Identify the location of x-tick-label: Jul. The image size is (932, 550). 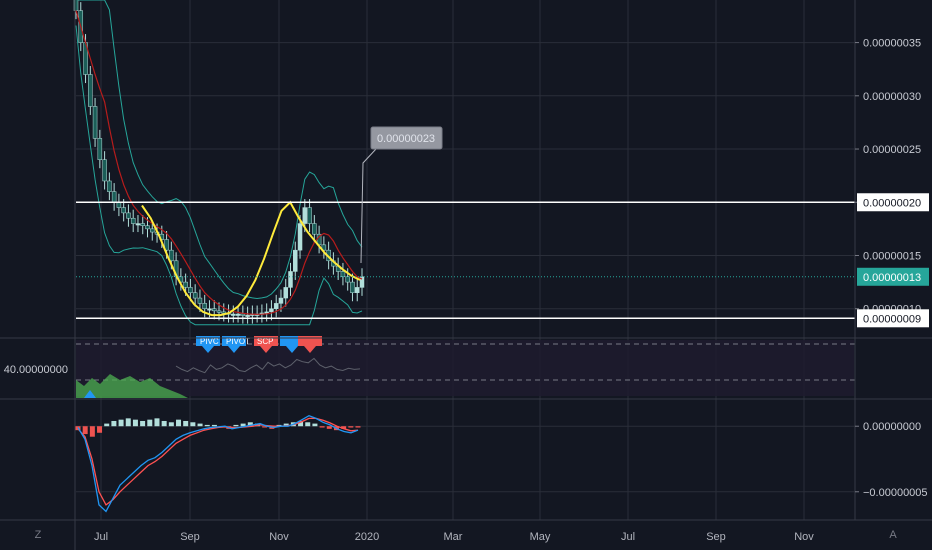
(628, 537).